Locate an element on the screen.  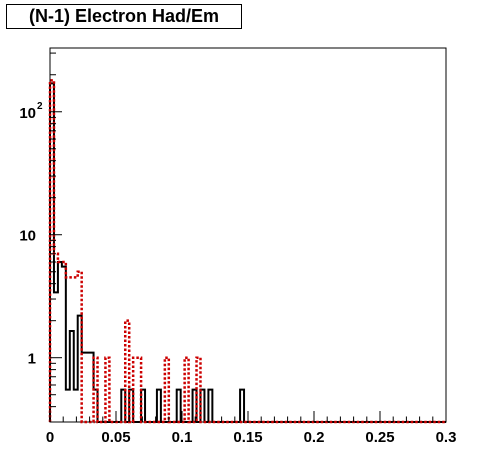
x-tick-label: 0.15 is located at coordinates (247, 437).